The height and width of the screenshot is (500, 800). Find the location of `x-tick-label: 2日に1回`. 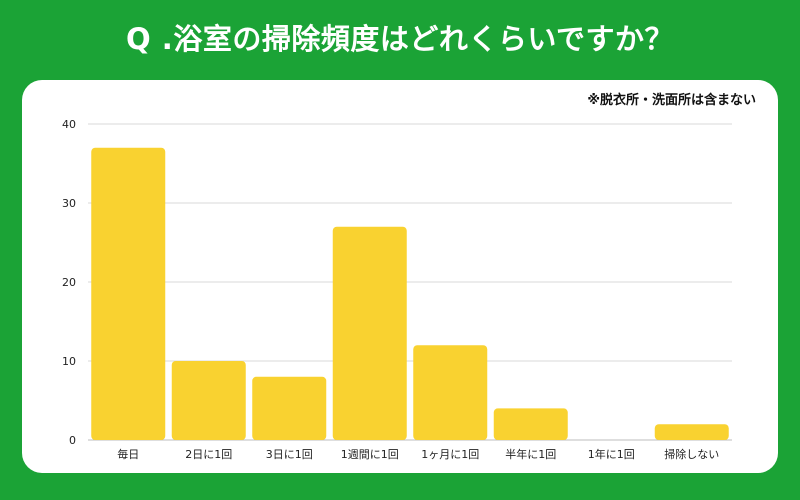

x-tick-label: 2日に1回 is located at coordinates (208, 454).